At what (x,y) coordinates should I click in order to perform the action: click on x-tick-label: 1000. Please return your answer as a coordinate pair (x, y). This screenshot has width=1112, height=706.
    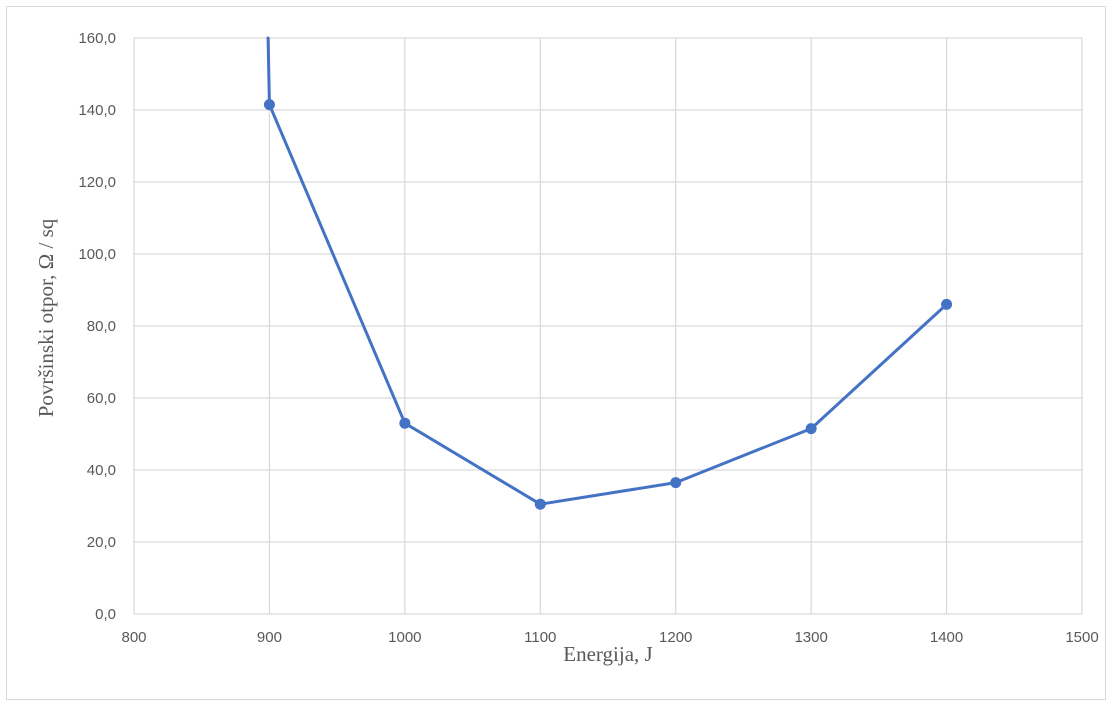
    Looking at the image, I should click on (404, 637).